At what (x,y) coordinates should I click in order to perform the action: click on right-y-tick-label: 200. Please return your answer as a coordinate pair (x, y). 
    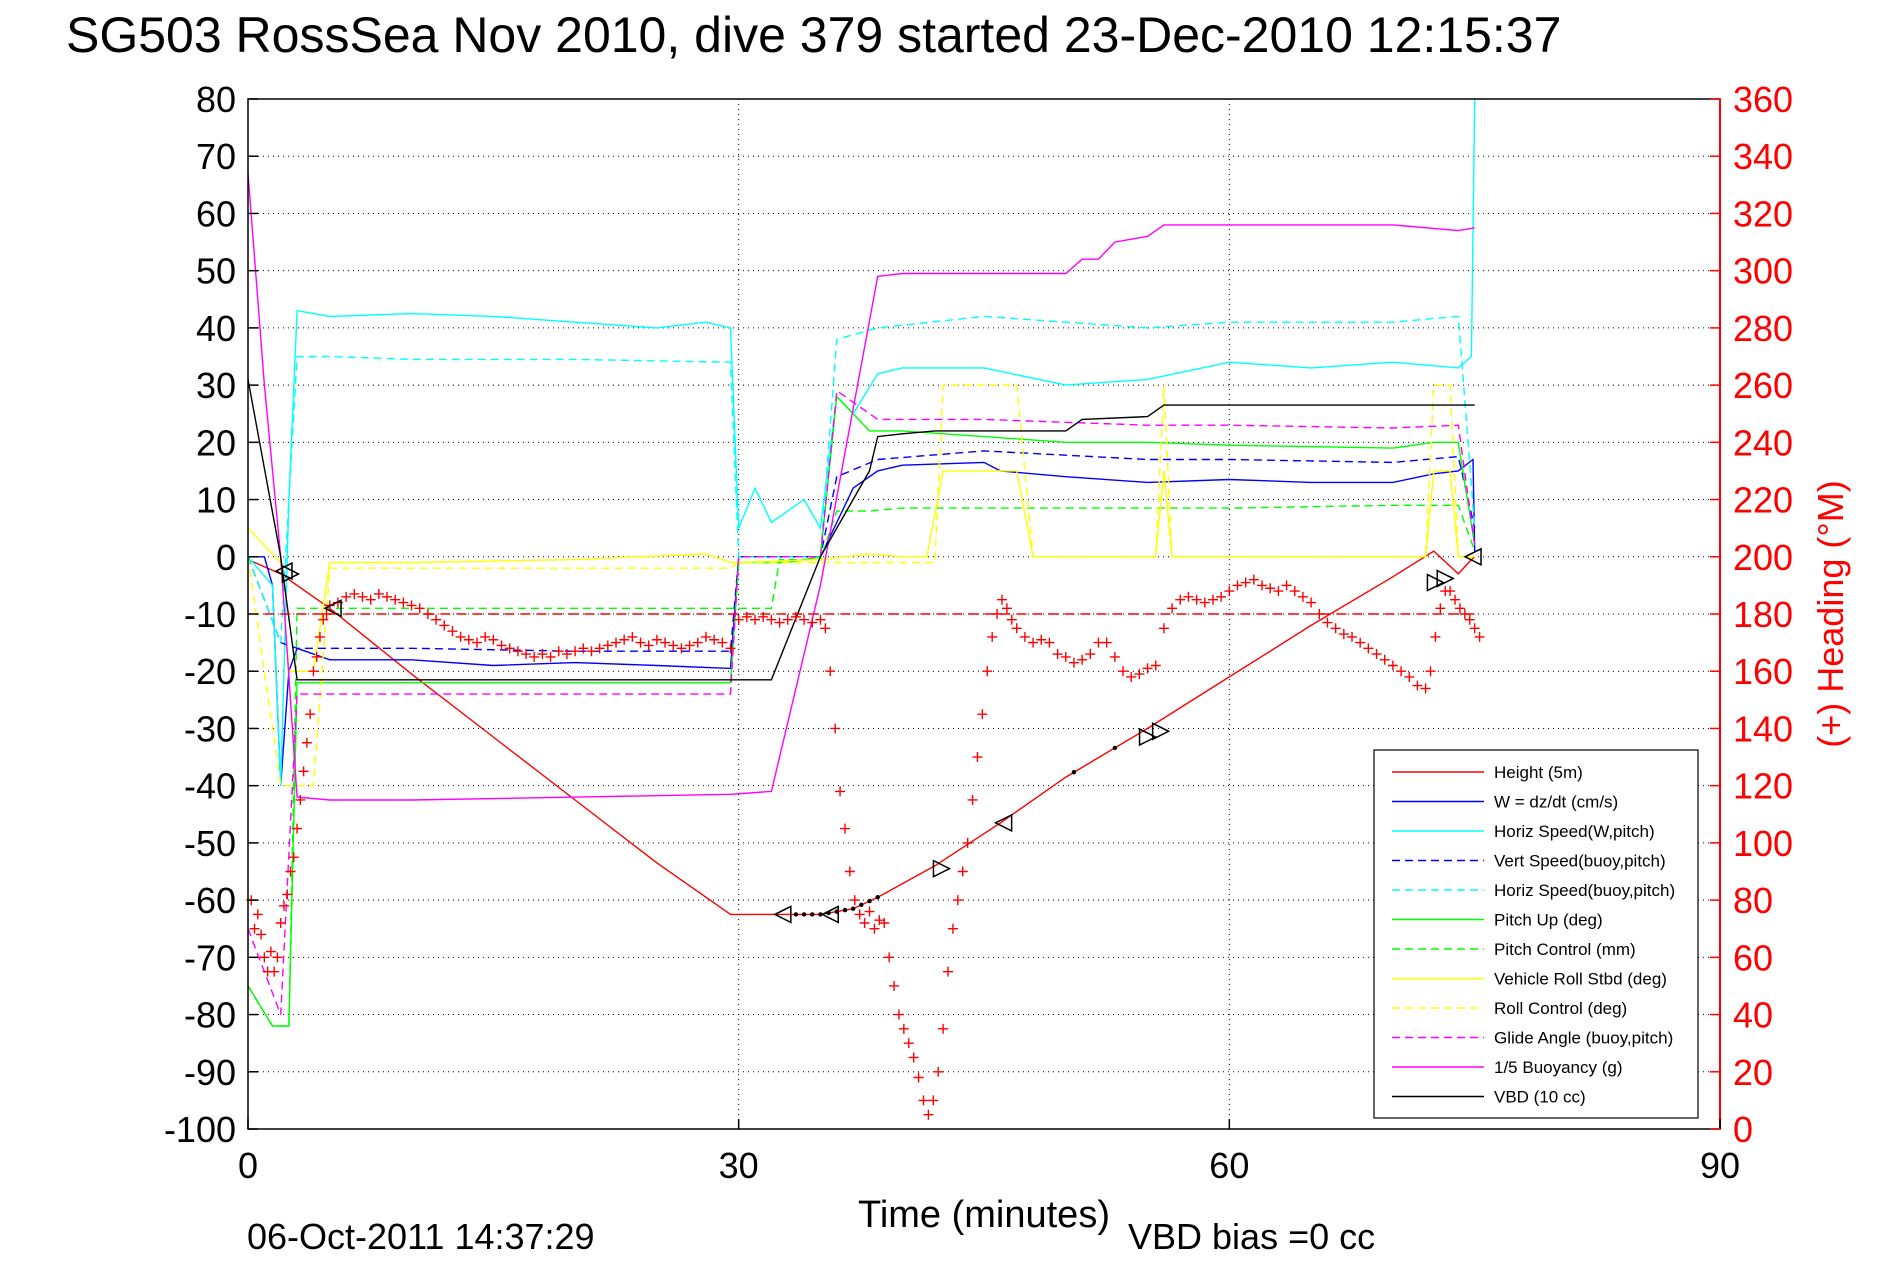
    Looking at the image, I should click on (1763, 557).